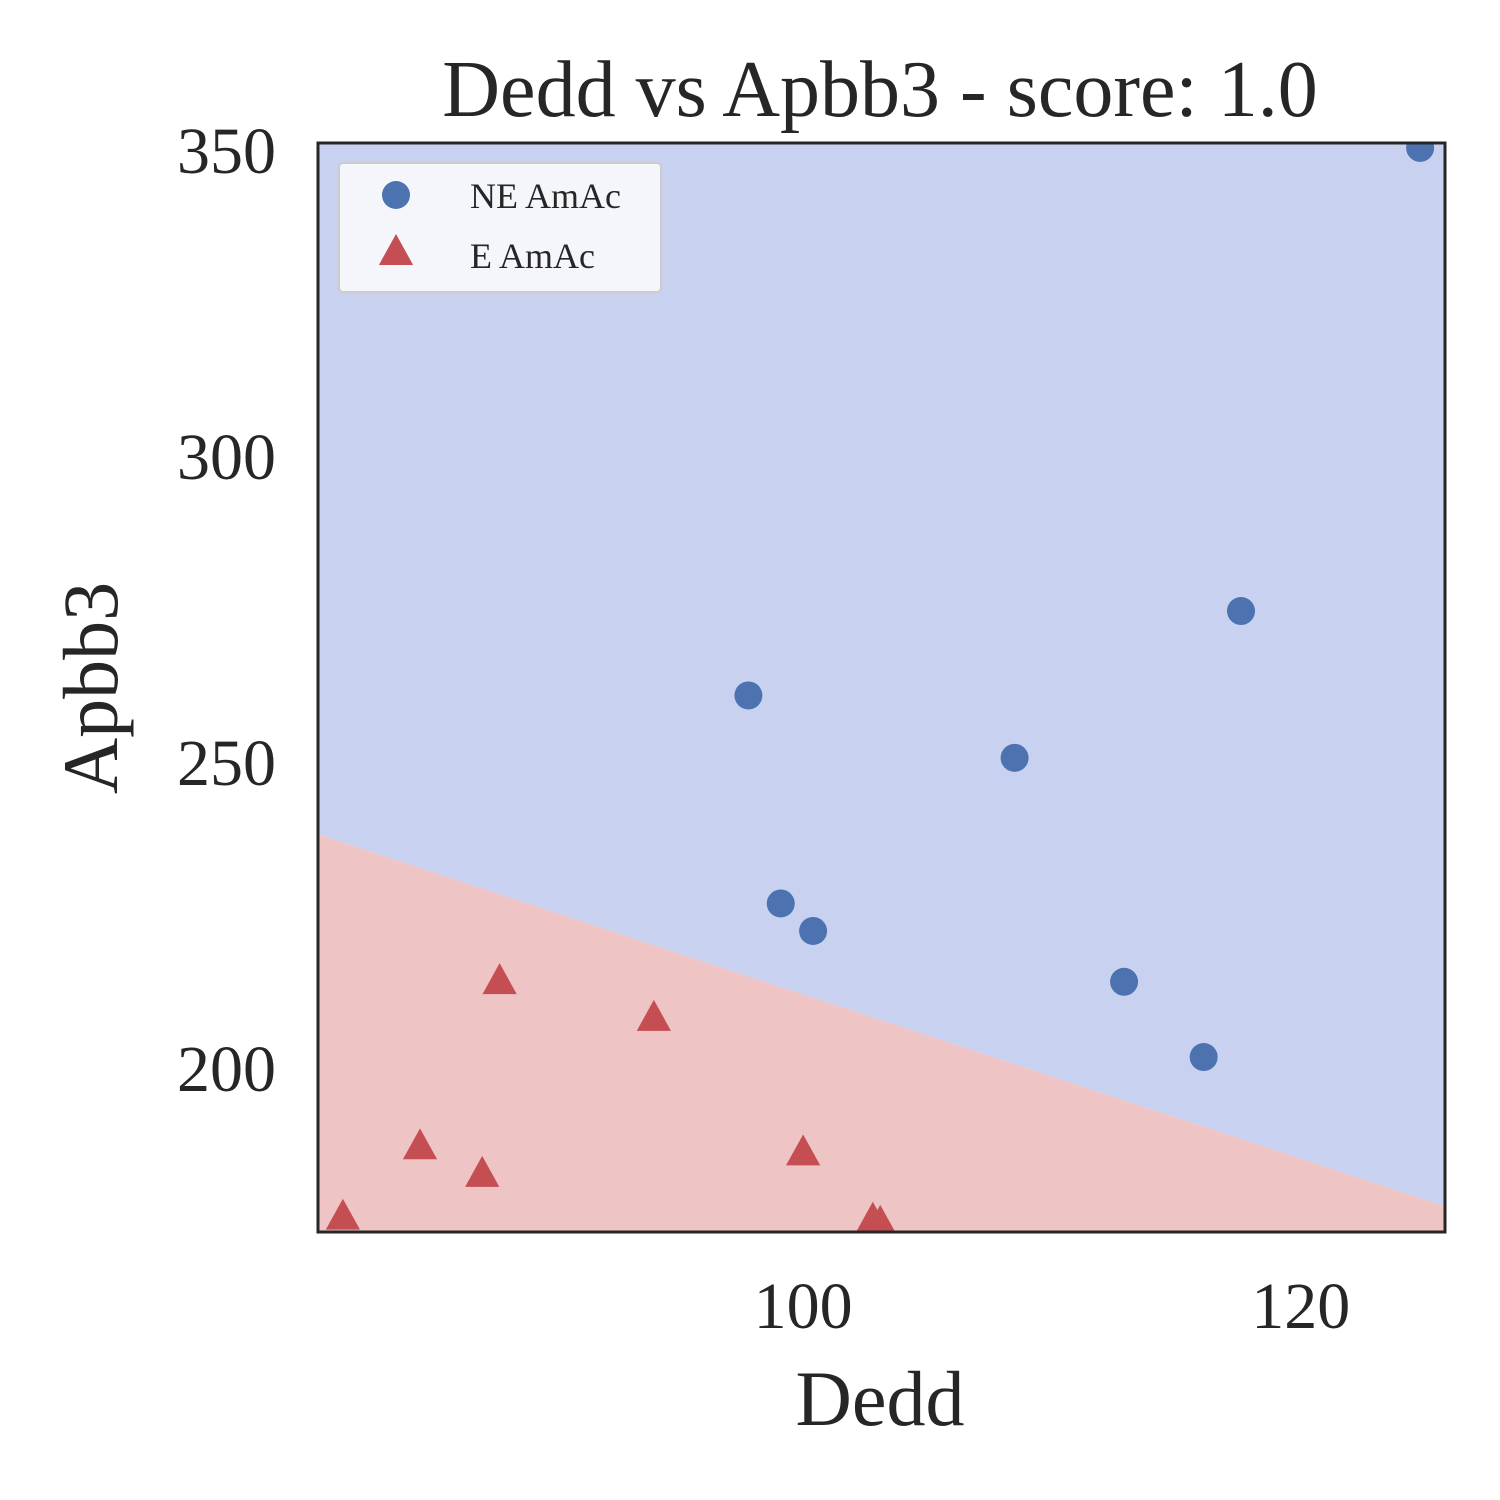 The width and height of the screenshot is (1500, 1500). Describe the element at coordinates (880, 1398) in the screenshot. I see `x-axis-label: Dedd` at that location.